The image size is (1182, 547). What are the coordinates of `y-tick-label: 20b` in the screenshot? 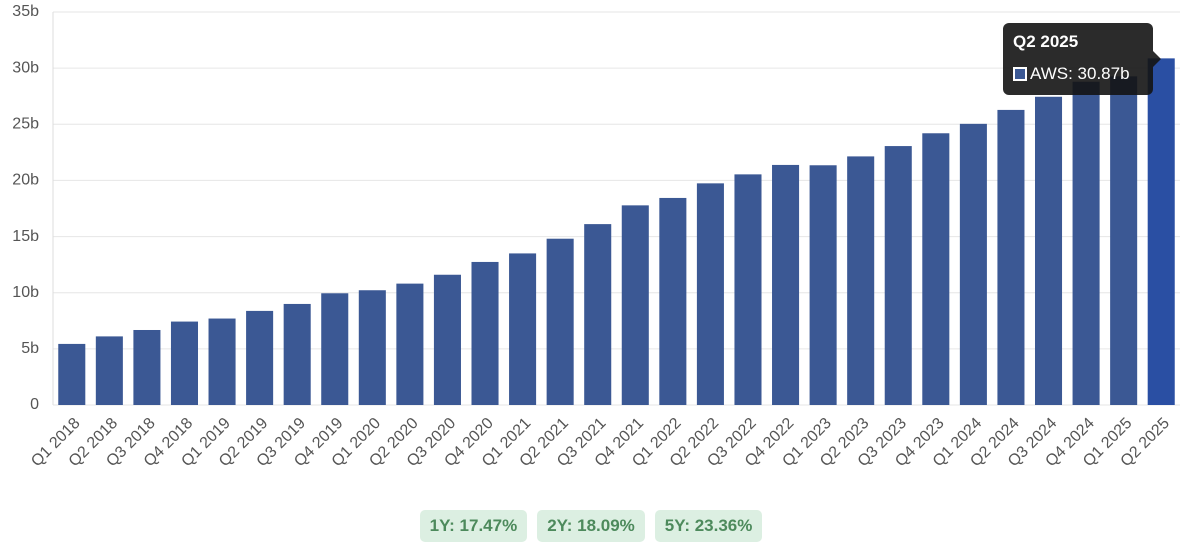 It's located at (25, 180).